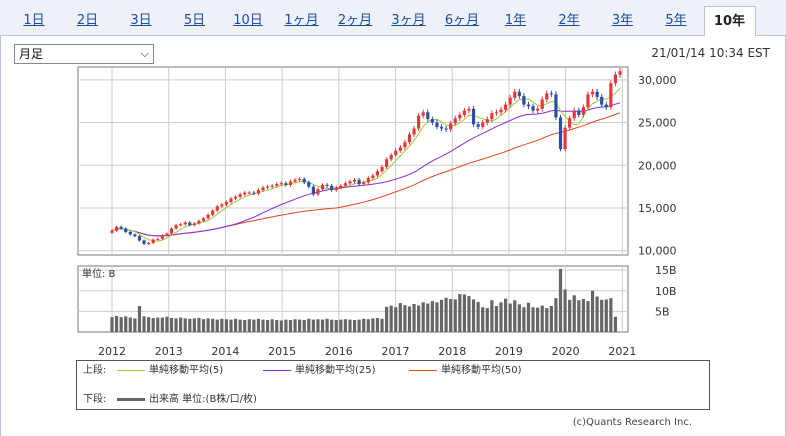  I want to click on legend-ma5: 単純移動平均(5), so click(170, 371).